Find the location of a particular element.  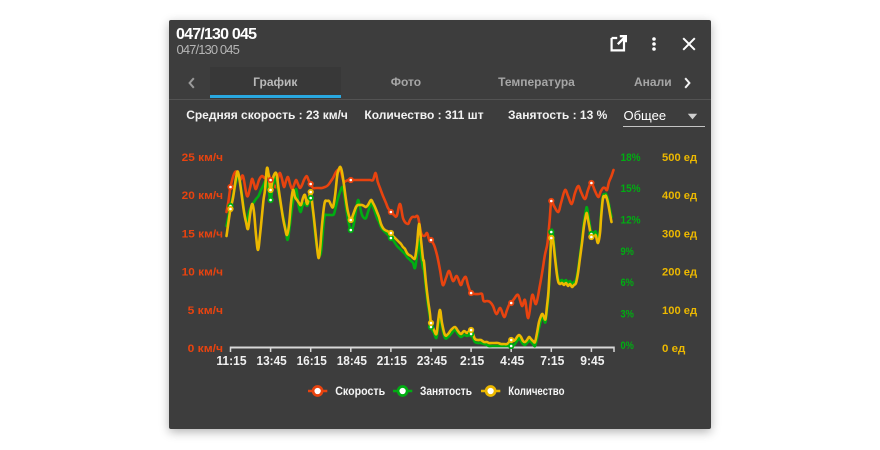

svg-text: 4:45 is located at coordinates (512, 360).